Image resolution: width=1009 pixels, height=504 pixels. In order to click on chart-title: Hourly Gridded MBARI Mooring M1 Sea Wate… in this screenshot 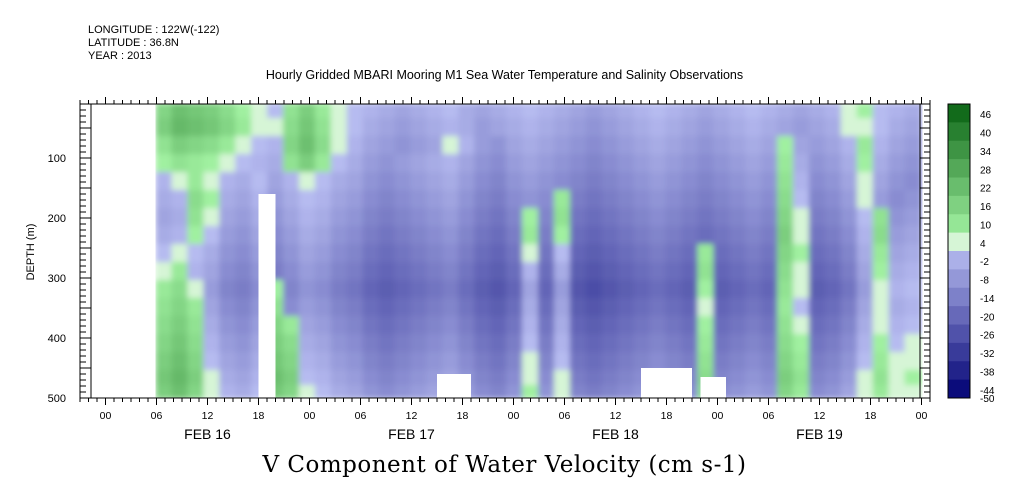, I will do `click(504, 75)`.